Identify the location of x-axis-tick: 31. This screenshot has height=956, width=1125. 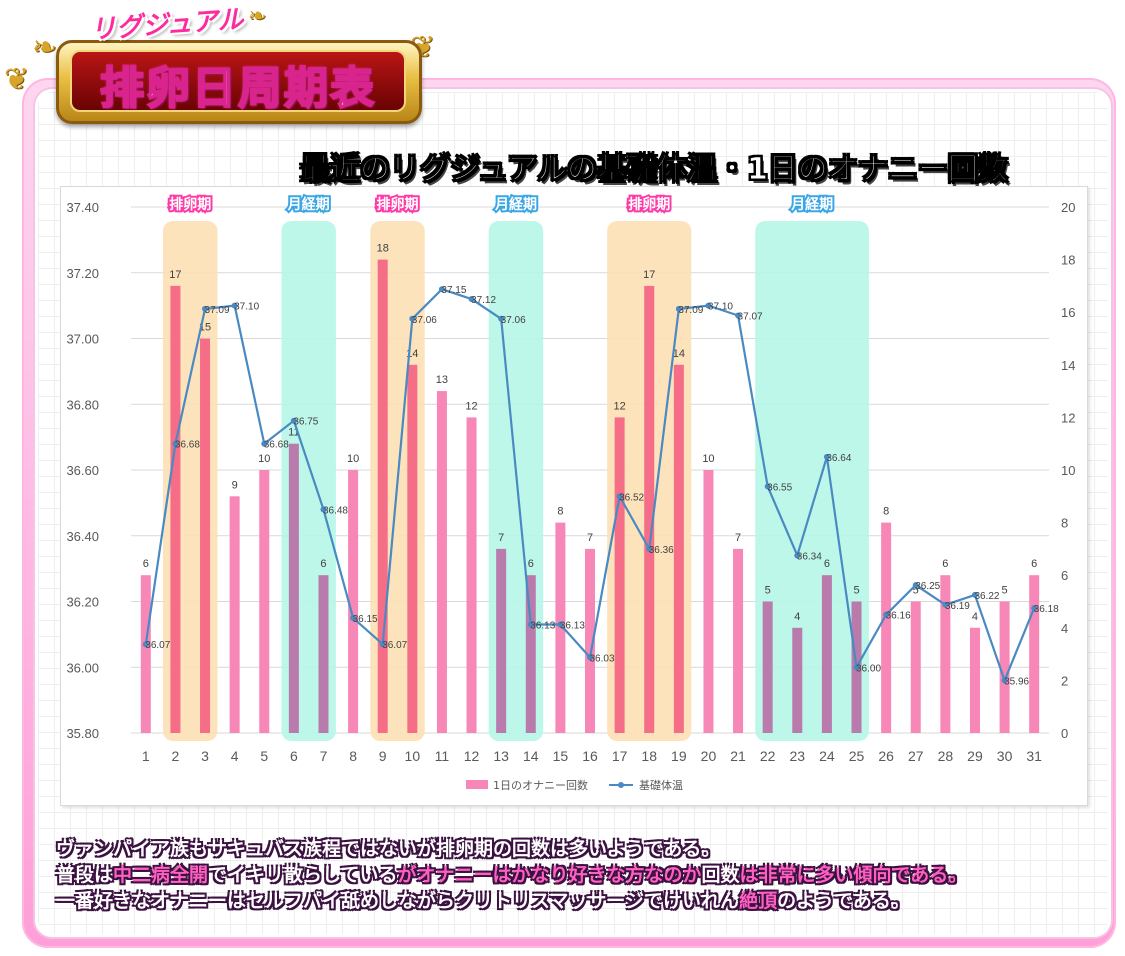
(1034, 756).